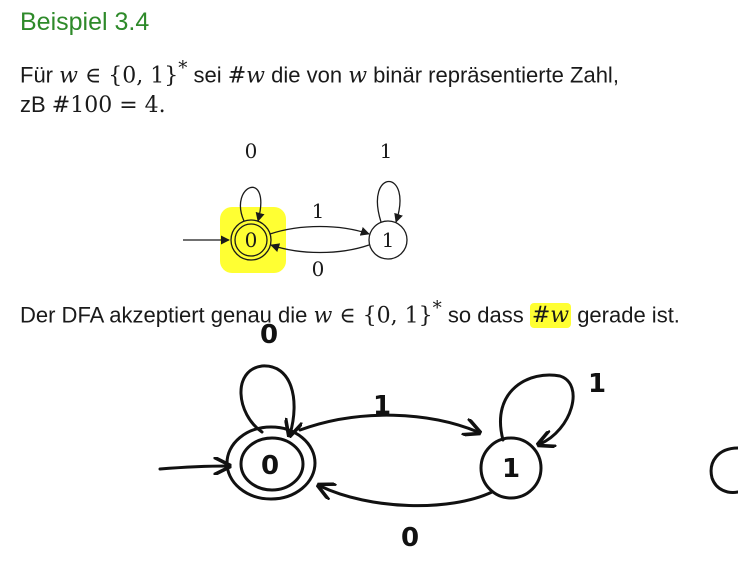 The width and height of the screenshot is (738, 579). Describe the element at coordinates (318, 269) in the screenshot. I see `edge-q1-q0-label: 0` at that location.